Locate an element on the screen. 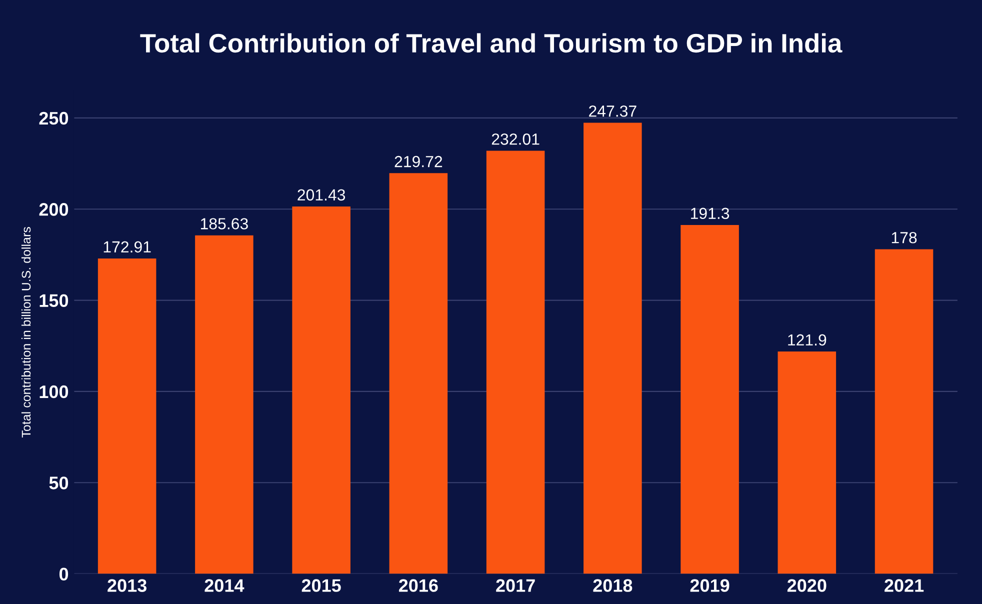  x-tick-label: 2021 is located at coordinates (904, 585).